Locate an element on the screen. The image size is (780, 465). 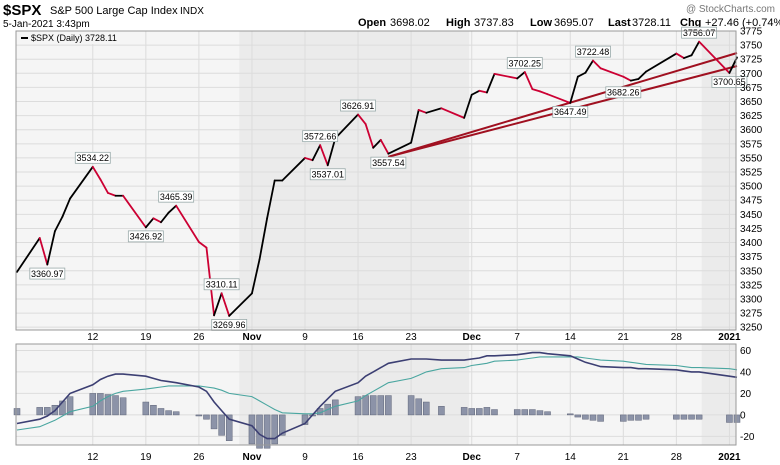
price-annotation-label: 3310.11 is located at coordinates (222, 285).